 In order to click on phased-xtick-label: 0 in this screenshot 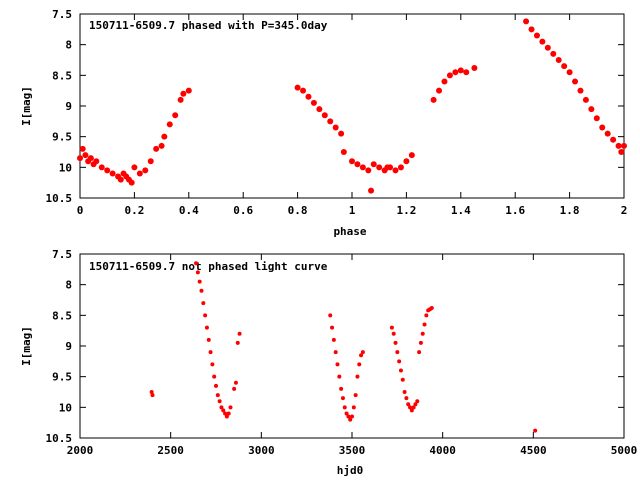, I will do `click(80, 210)`.